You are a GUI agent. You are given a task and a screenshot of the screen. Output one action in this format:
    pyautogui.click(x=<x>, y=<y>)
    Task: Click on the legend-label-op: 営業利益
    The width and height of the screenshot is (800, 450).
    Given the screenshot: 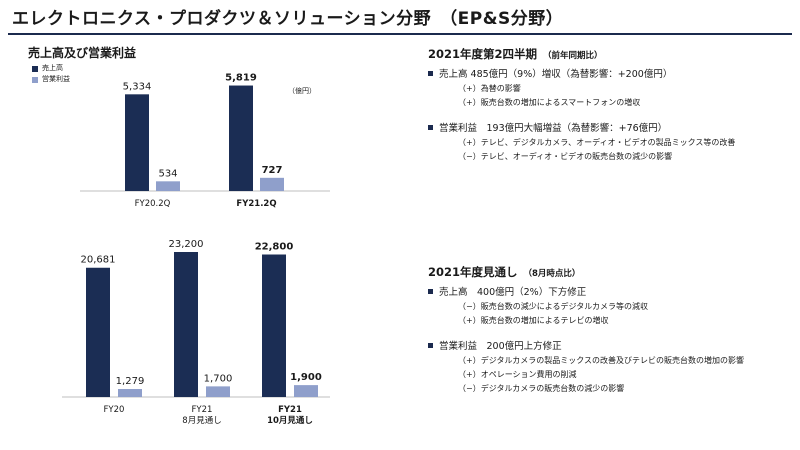 What is the action you would take?
    pyautogui.click(x=56, y=79)
    